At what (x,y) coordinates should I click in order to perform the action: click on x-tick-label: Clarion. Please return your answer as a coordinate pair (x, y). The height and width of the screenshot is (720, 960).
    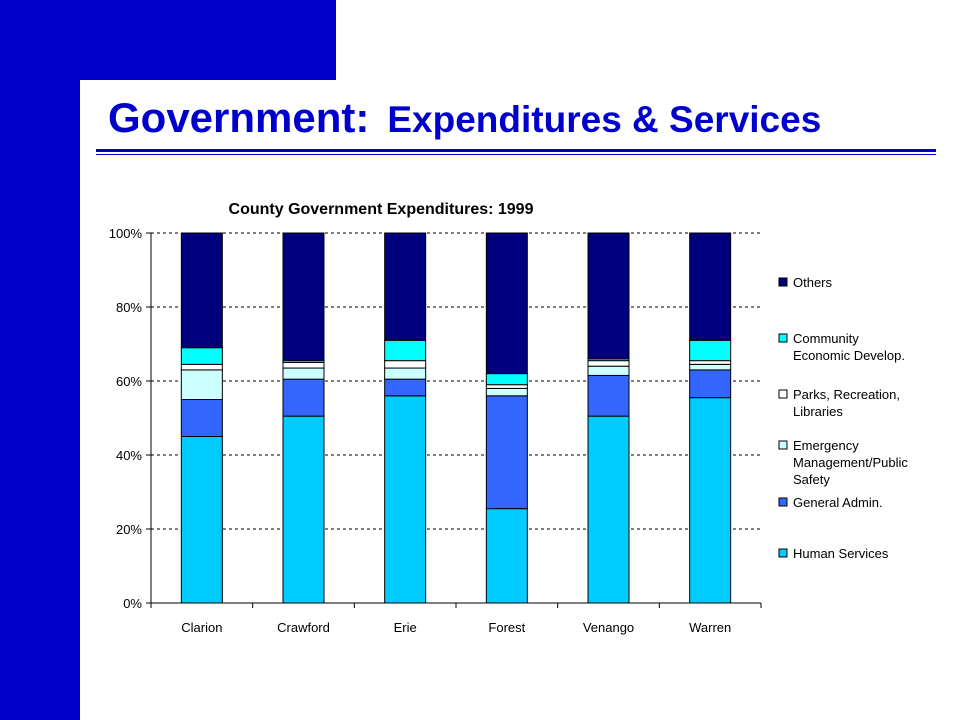
    Looking at the image, I should click on (201, 627).